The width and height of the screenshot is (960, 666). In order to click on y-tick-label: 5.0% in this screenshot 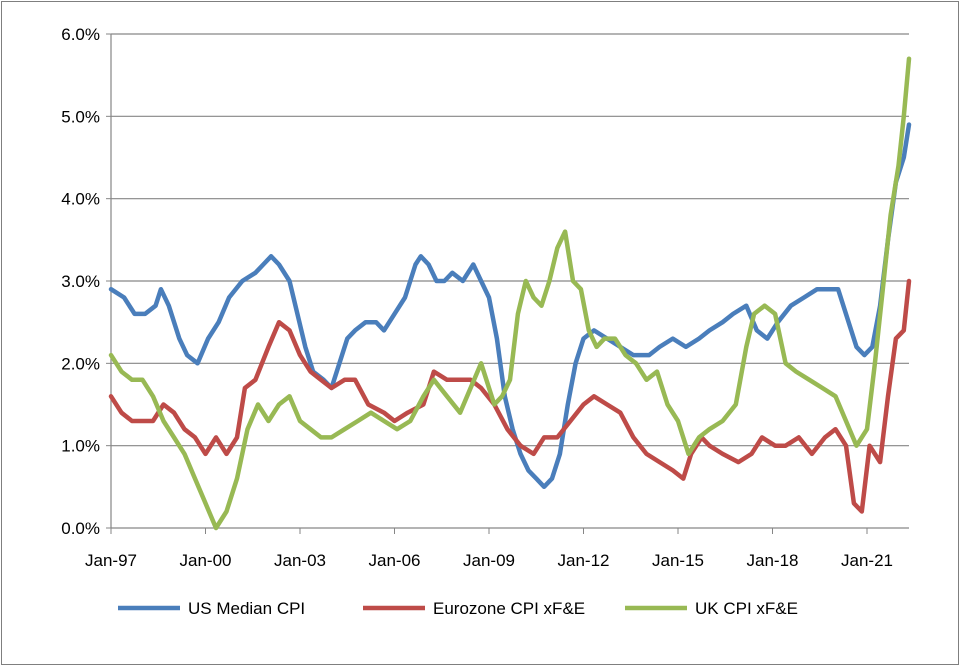, I will do `click(80, 116)`.